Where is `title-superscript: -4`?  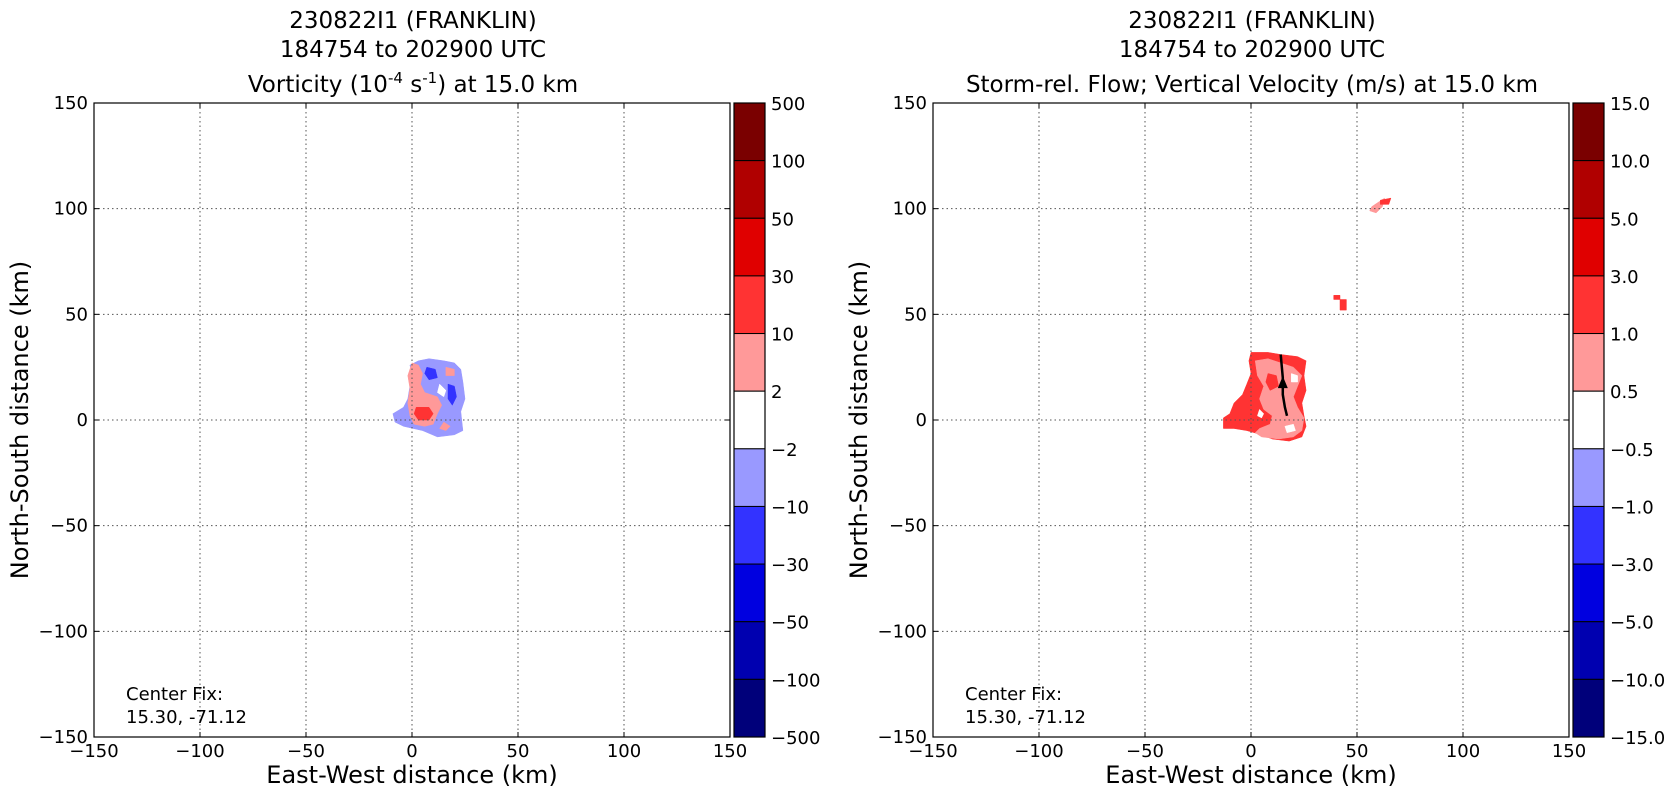 title-superscript: -4 is located at coordinates (395, 78).